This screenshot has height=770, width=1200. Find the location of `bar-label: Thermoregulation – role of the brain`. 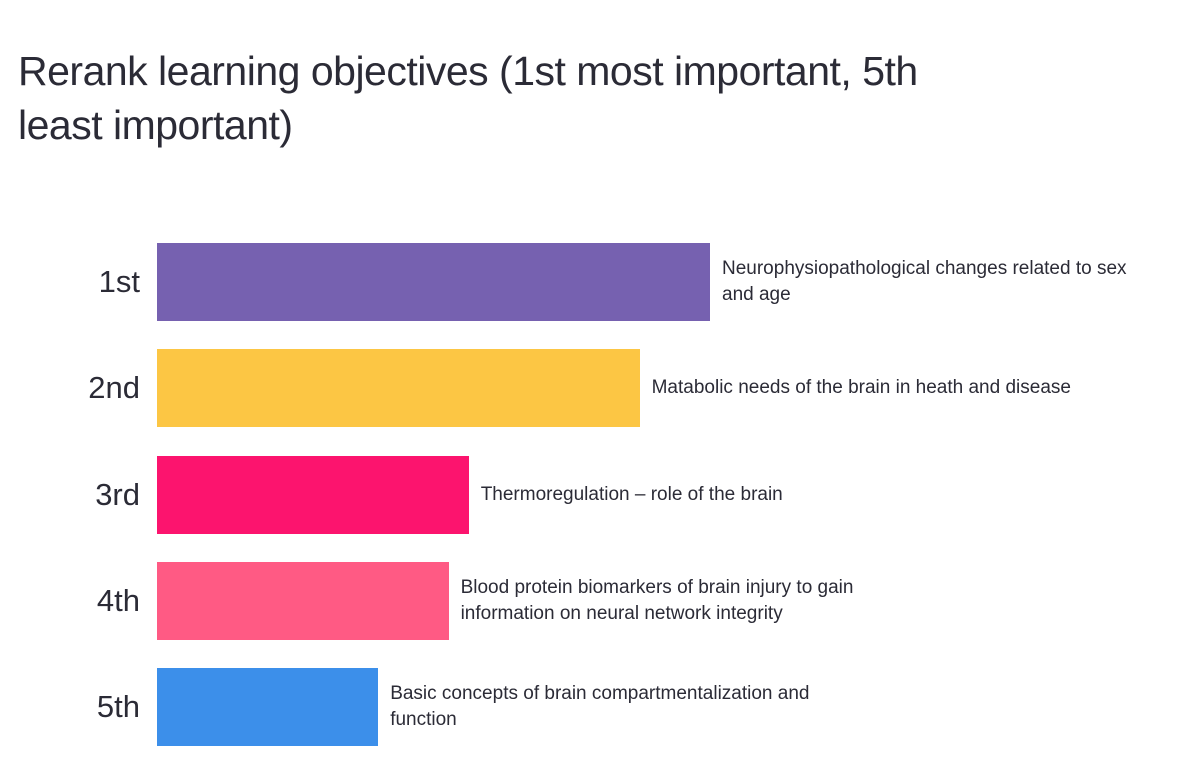

bar-label: Thermoregulation – role of the brain is located at coordinates (631, 494).